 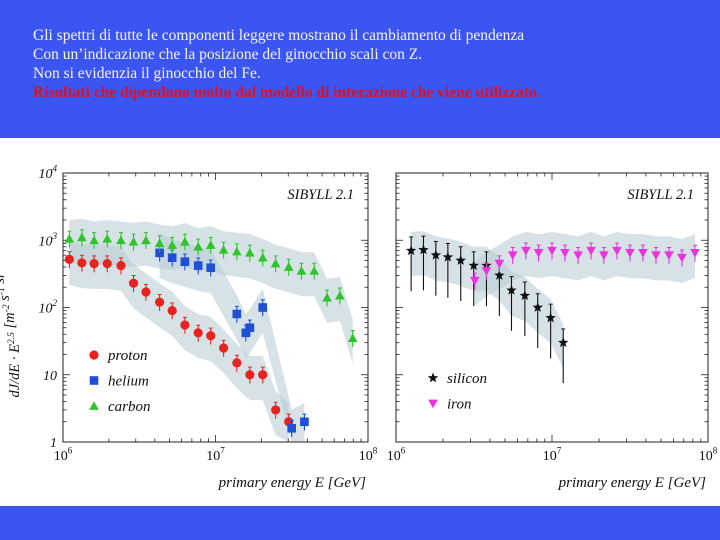 What do you see at coordinates (585, 266) in the screenshot?
I see `series-iron` at bounding box center [585, 266].